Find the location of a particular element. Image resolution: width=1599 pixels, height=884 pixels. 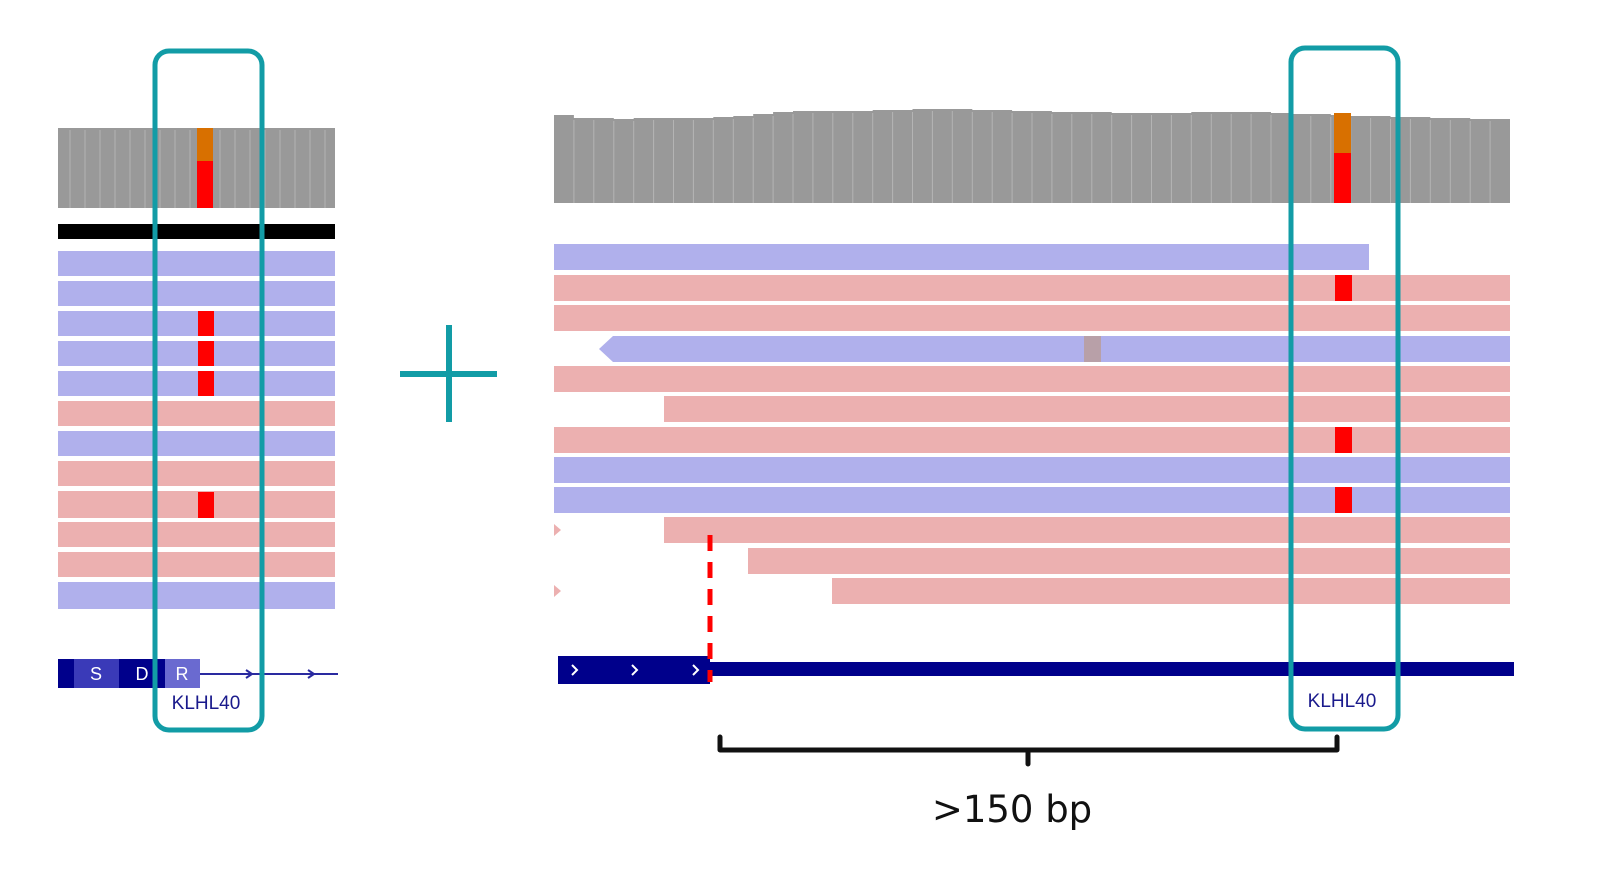

left-coverage-mismatch-partial is located at coordinates (205, 144).